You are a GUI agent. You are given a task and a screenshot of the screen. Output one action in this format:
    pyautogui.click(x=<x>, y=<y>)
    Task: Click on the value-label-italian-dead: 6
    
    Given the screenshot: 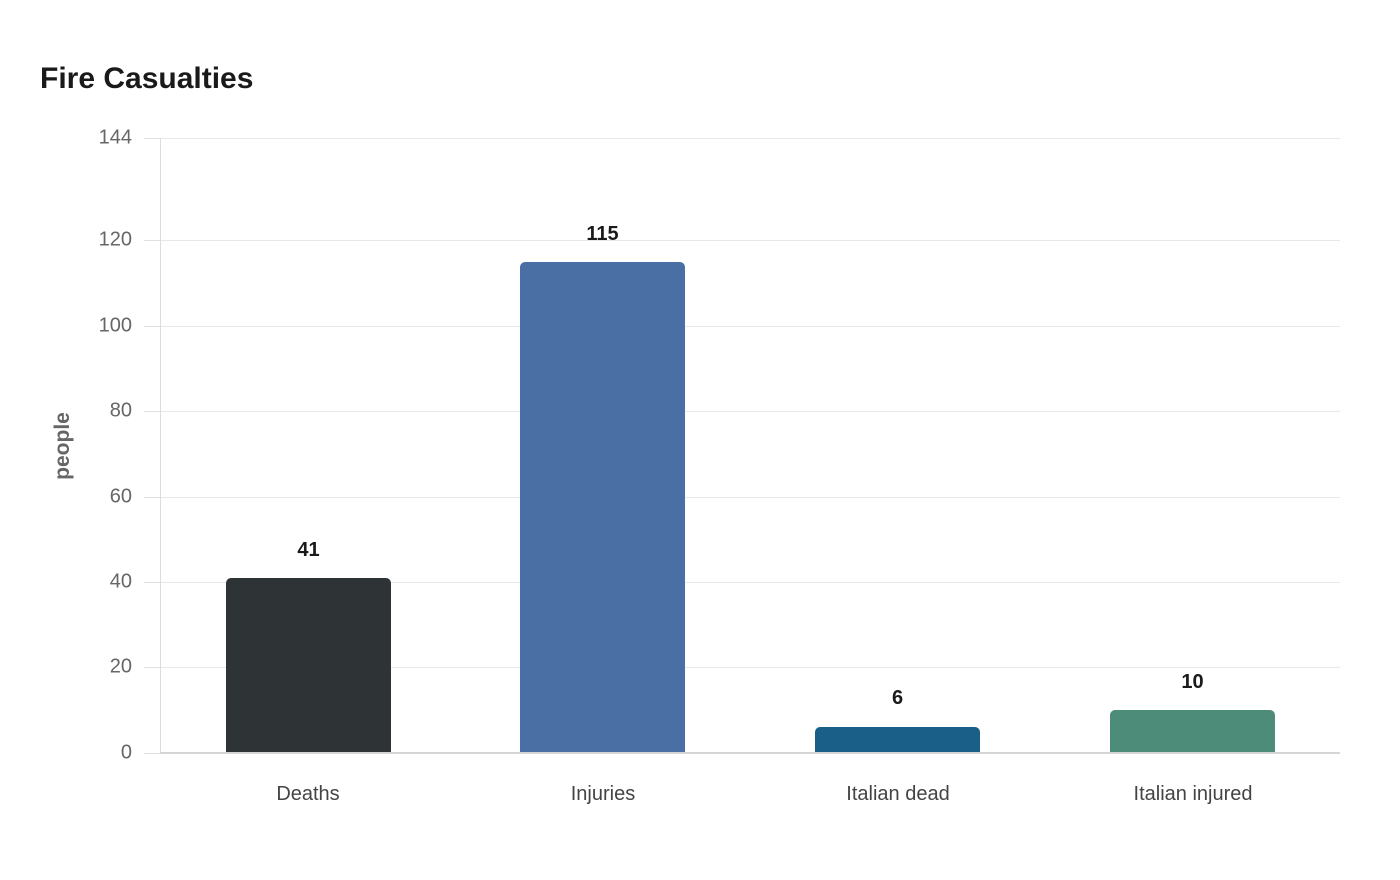 What is the action you would take?
    pyautogui.click(x=897, y=698)
    